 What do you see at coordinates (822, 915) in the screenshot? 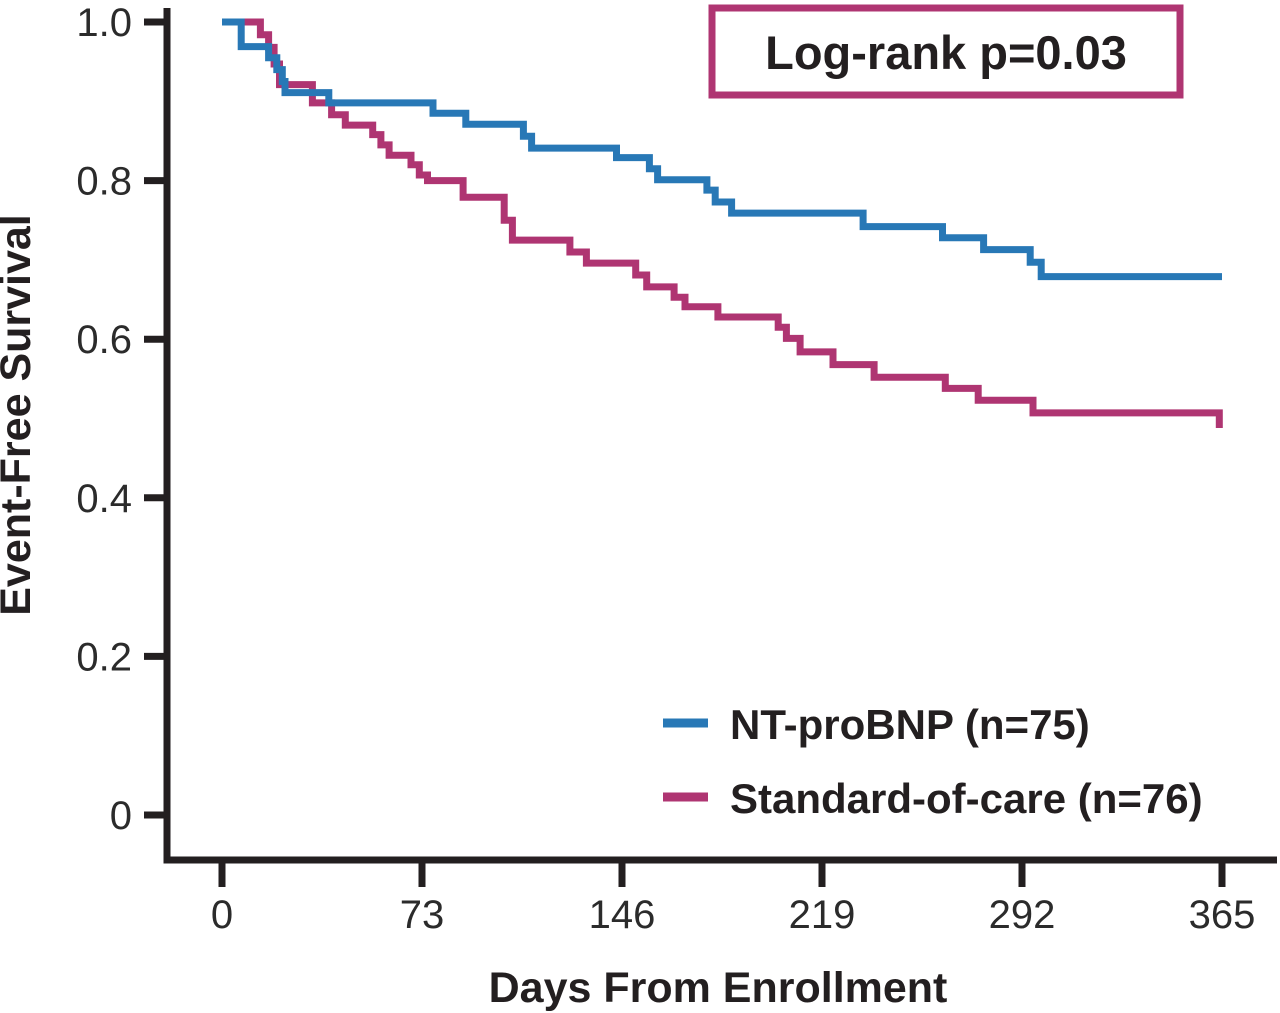
I see `x-tick-label: 219` at bounding box center [822, 915].